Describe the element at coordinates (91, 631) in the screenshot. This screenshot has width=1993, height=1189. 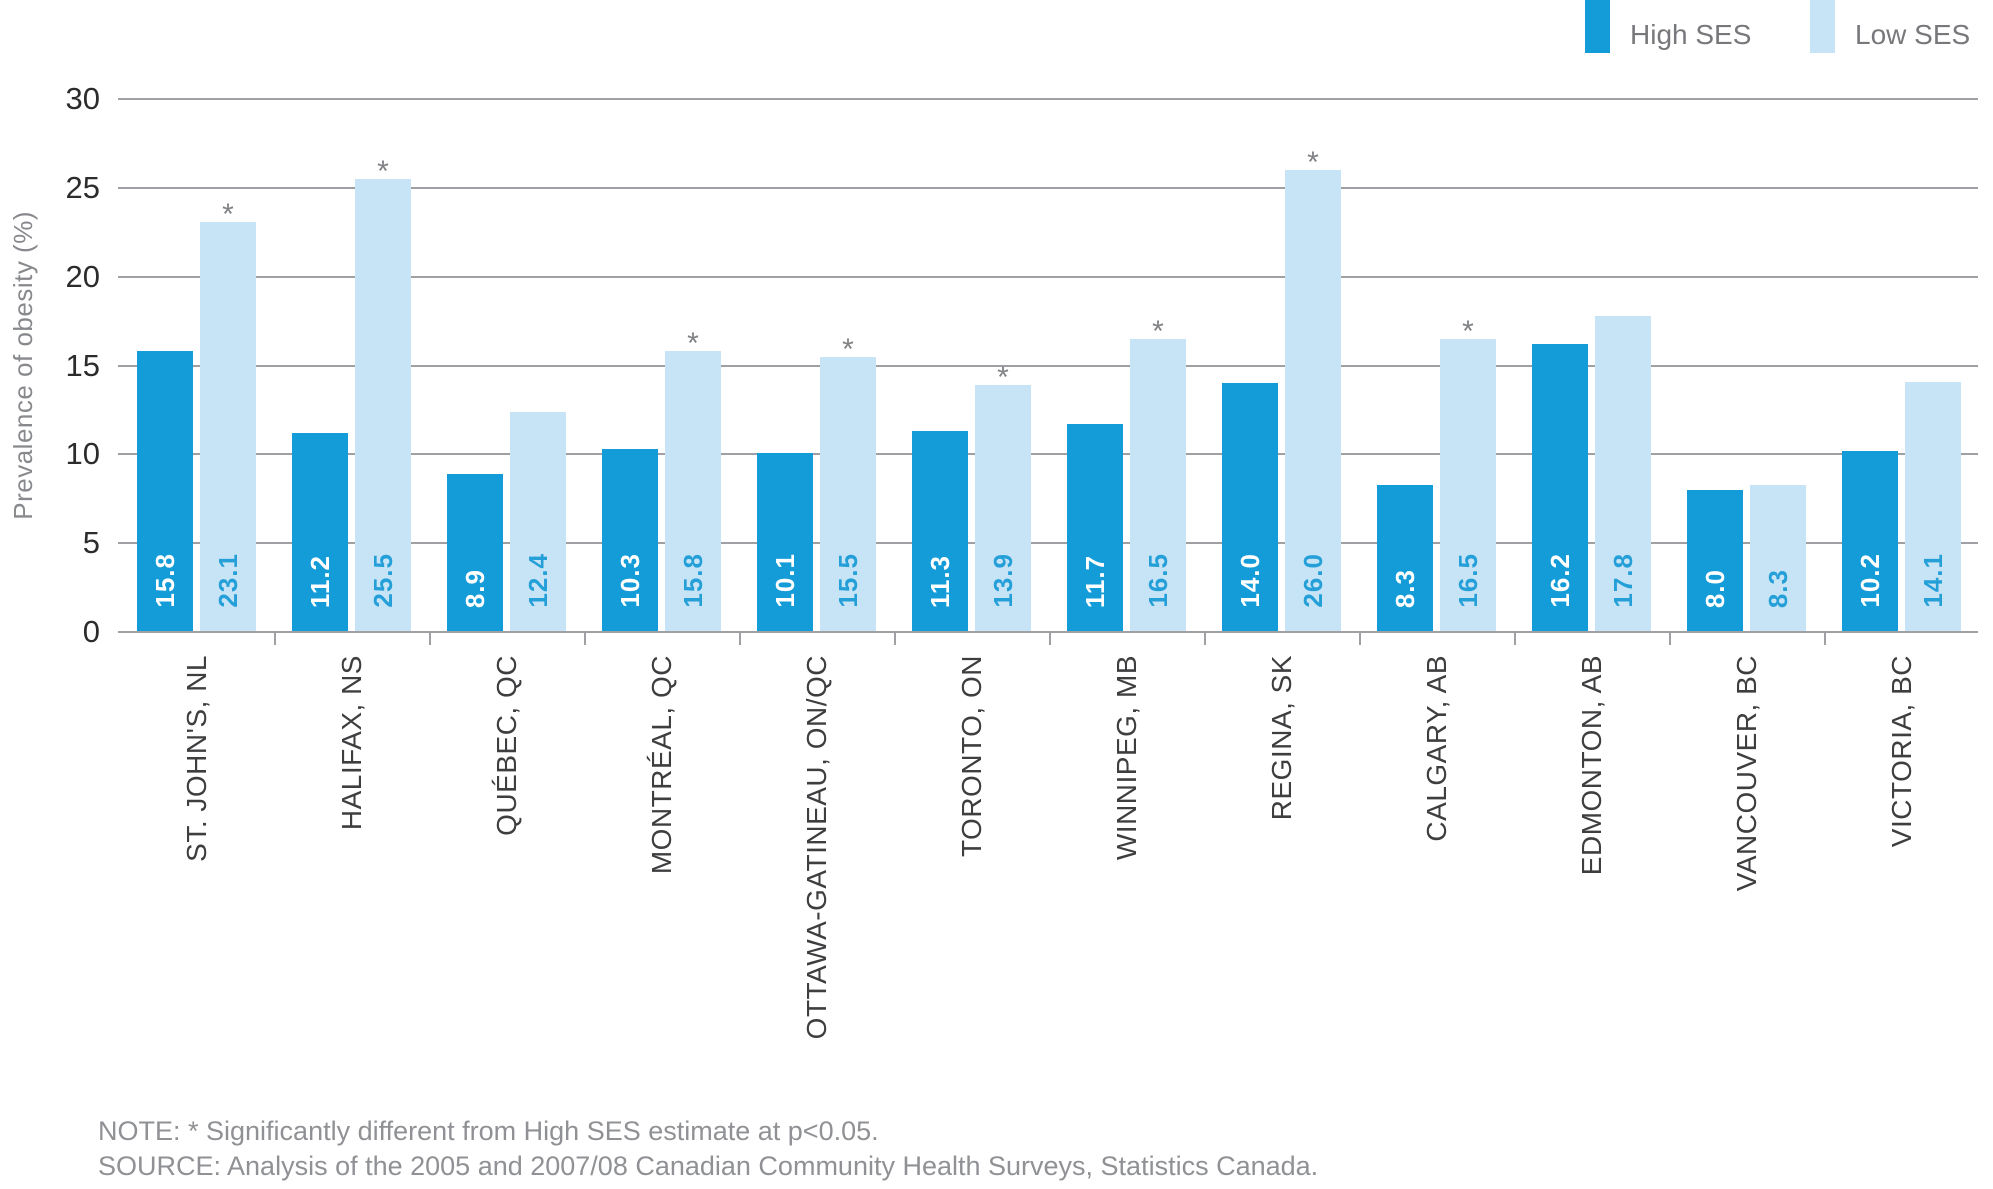
I see `y-tick-label: 0` at that location.